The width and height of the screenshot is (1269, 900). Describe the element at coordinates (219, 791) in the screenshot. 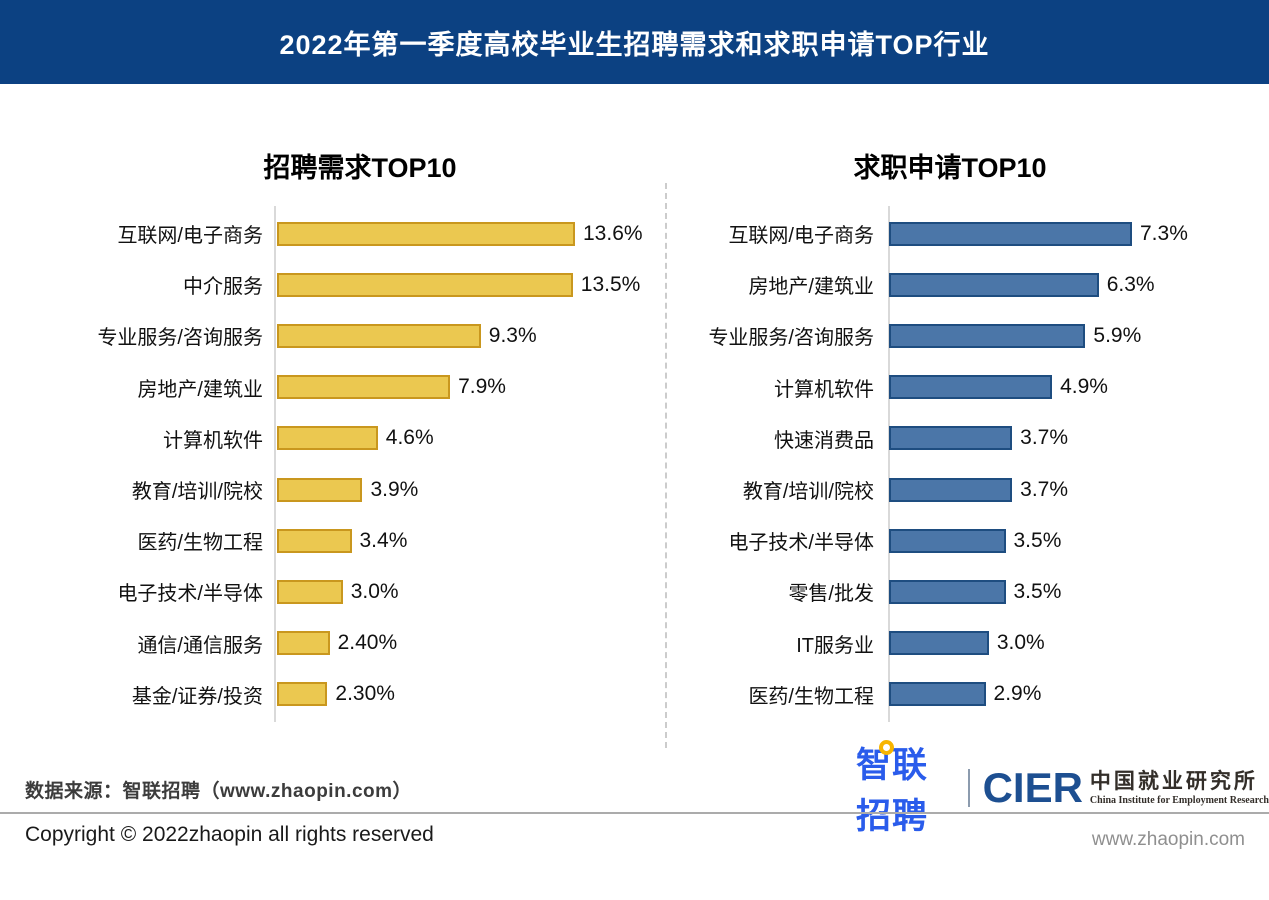

I see `data-source-note: 数据来源：智联招聘（www.zhaopin.com）` at that location.